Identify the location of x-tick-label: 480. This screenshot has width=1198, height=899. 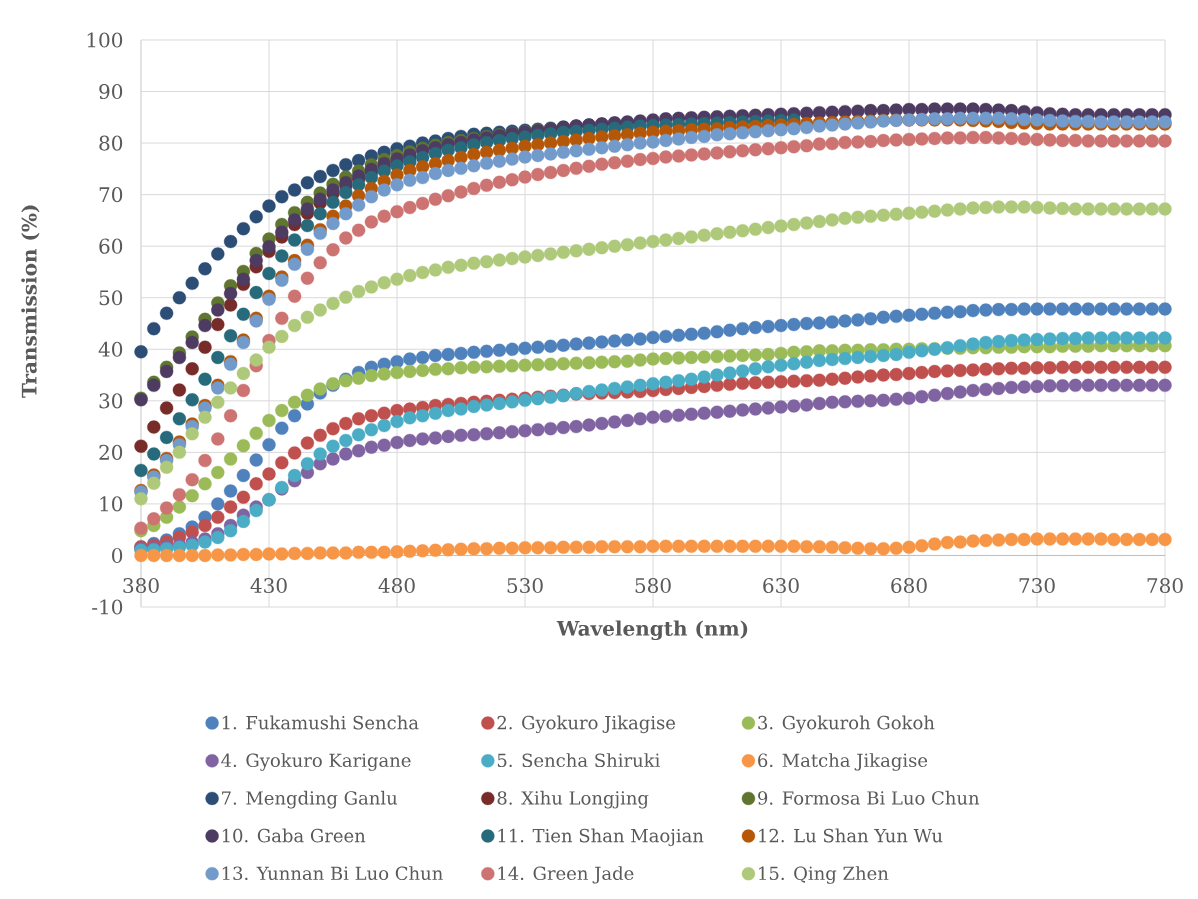
(396, 585).